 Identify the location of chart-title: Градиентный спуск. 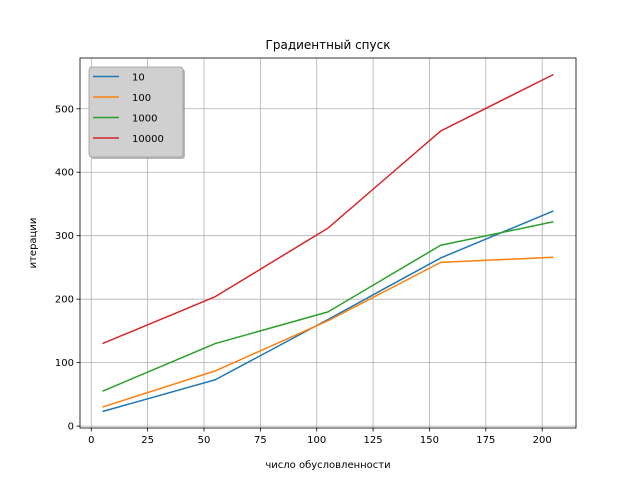
(328, 45).